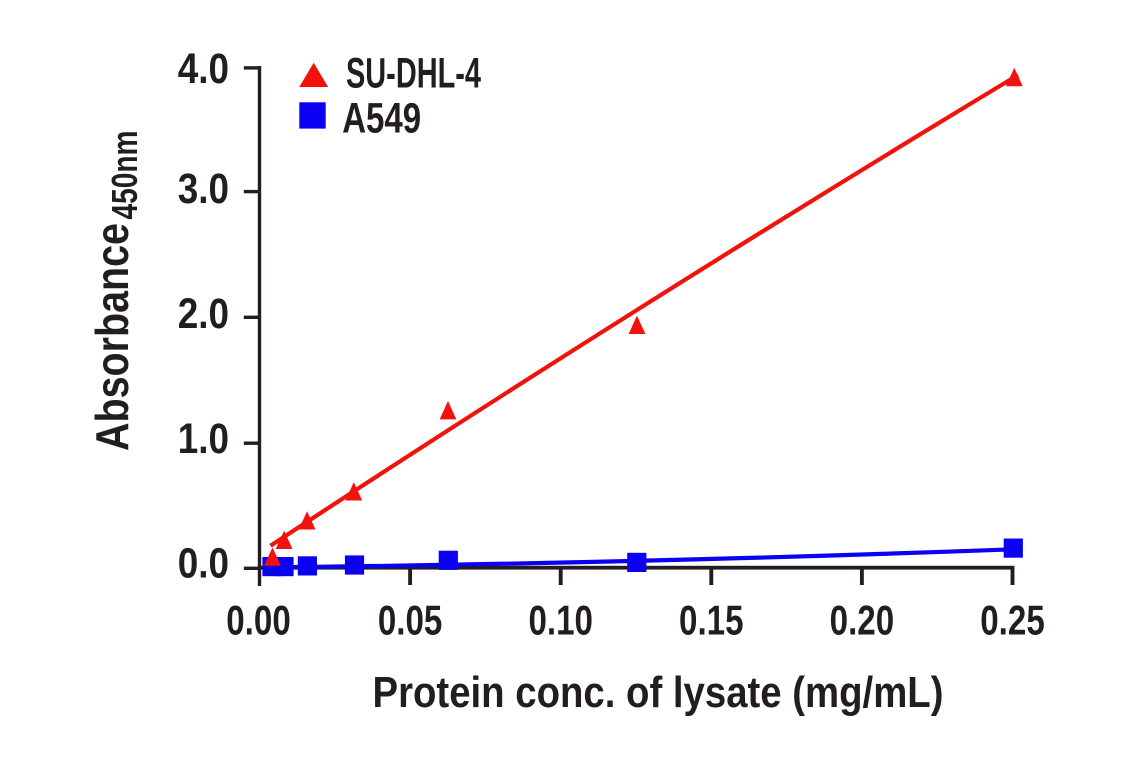  What do you see at coordinates (413, 73) in the screenshot?
I see `svg-text: SU-DHL-4` at bounding box center [413, 73].